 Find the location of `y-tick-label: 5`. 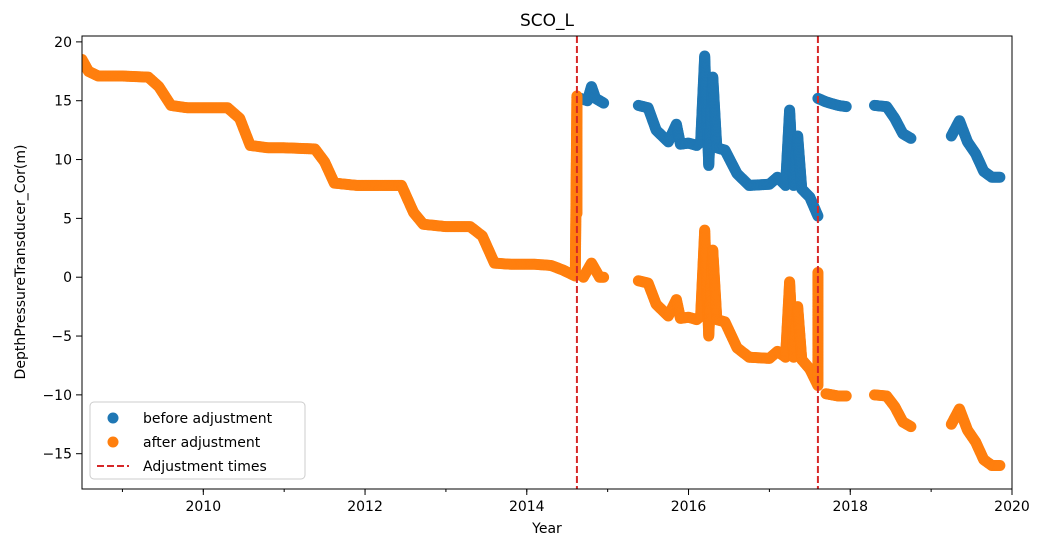

y-tick-label: 5 is located at coordinates (67, 219).